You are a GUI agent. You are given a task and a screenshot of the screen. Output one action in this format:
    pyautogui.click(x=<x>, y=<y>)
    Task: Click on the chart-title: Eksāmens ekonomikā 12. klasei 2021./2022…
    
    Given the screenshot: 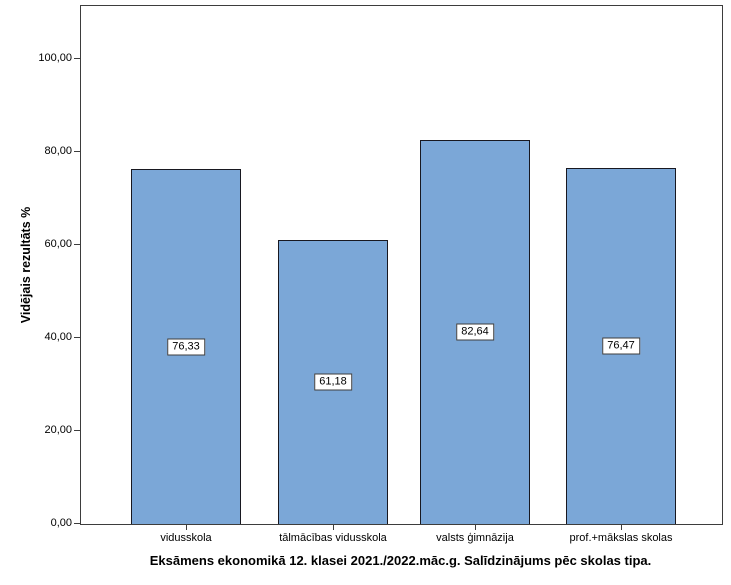 What is the action you would take?
    pyautogui.click(x=400, y=560)
    